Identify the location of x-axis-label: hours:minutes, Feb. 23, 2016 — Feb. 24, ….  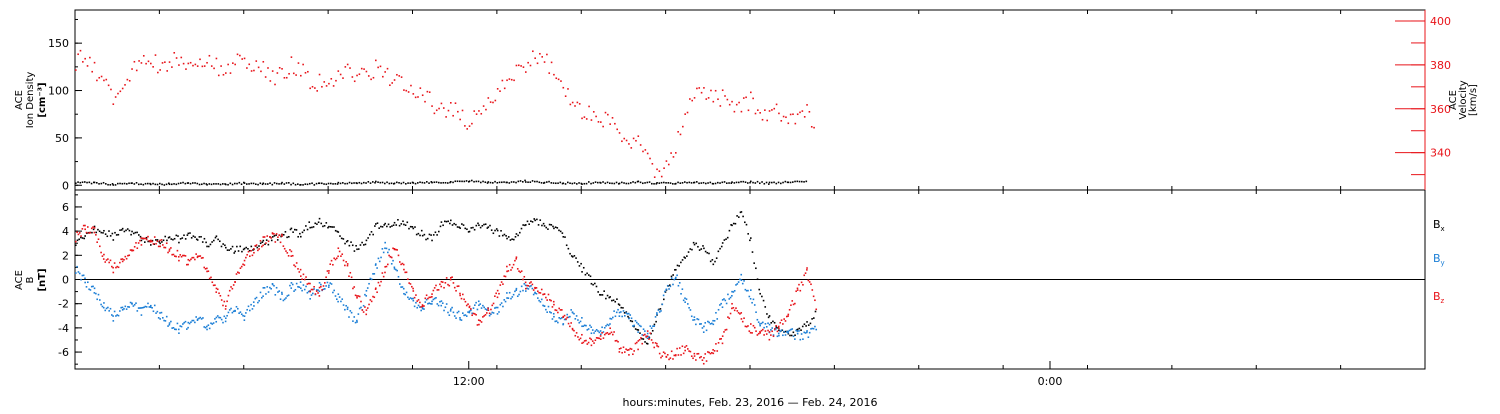
(749, 402).